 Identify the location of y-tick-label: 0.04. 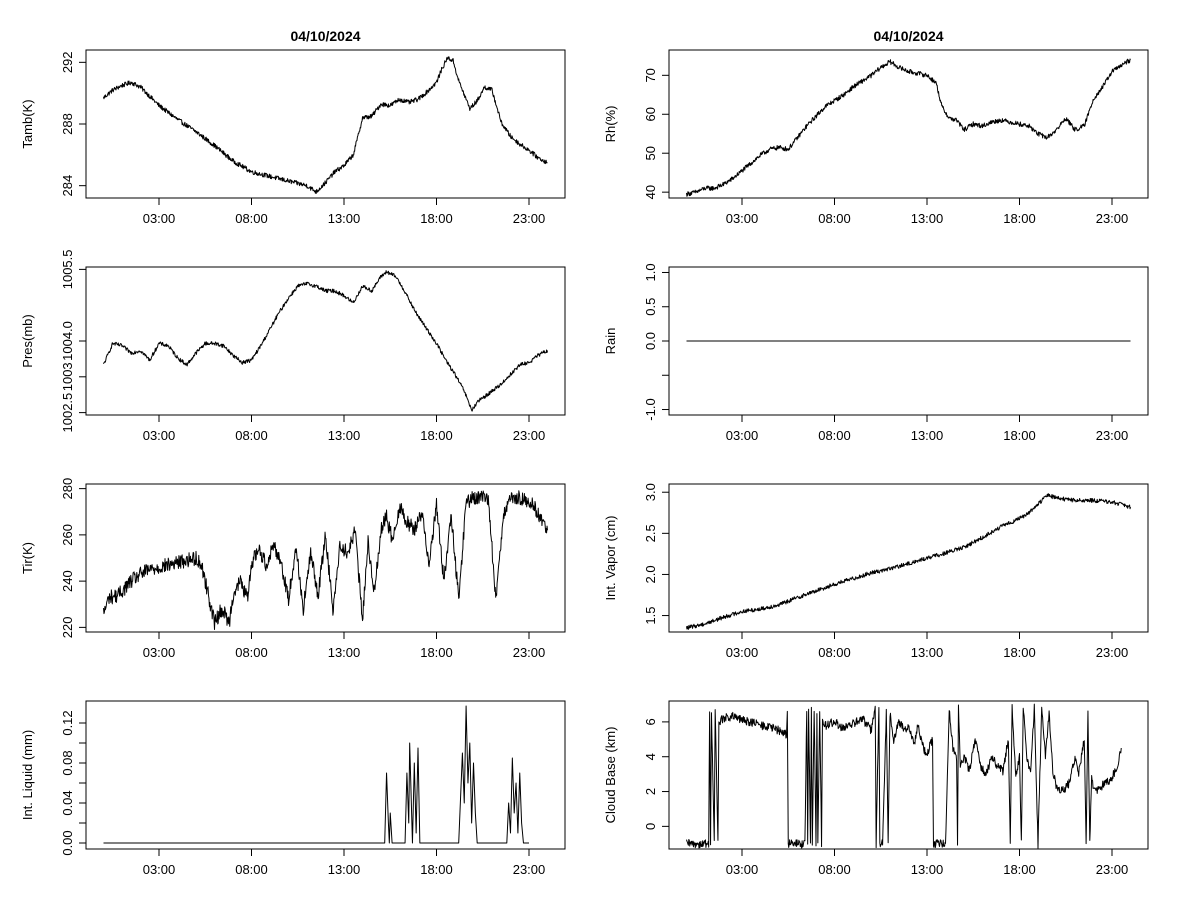
(67, 802).